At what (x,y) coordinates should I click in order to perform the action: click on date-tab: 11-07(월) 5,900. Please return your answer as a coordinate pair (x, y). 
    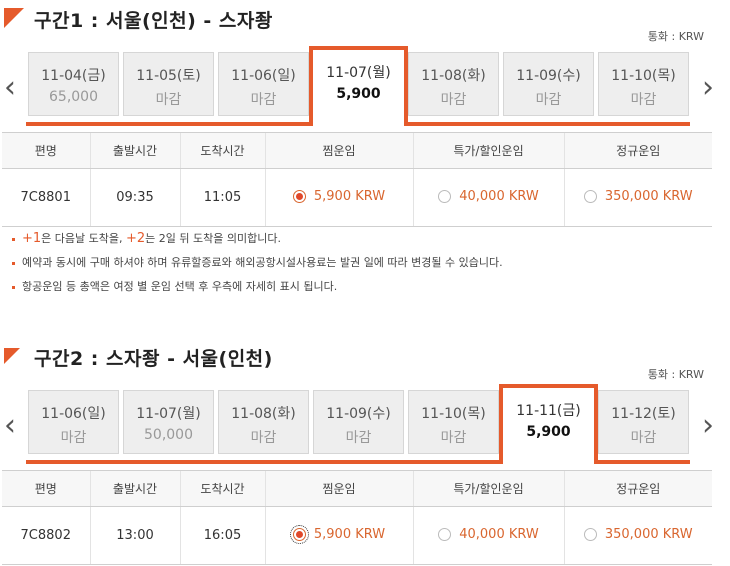
    Looking at the image, I should click on (358, 86).